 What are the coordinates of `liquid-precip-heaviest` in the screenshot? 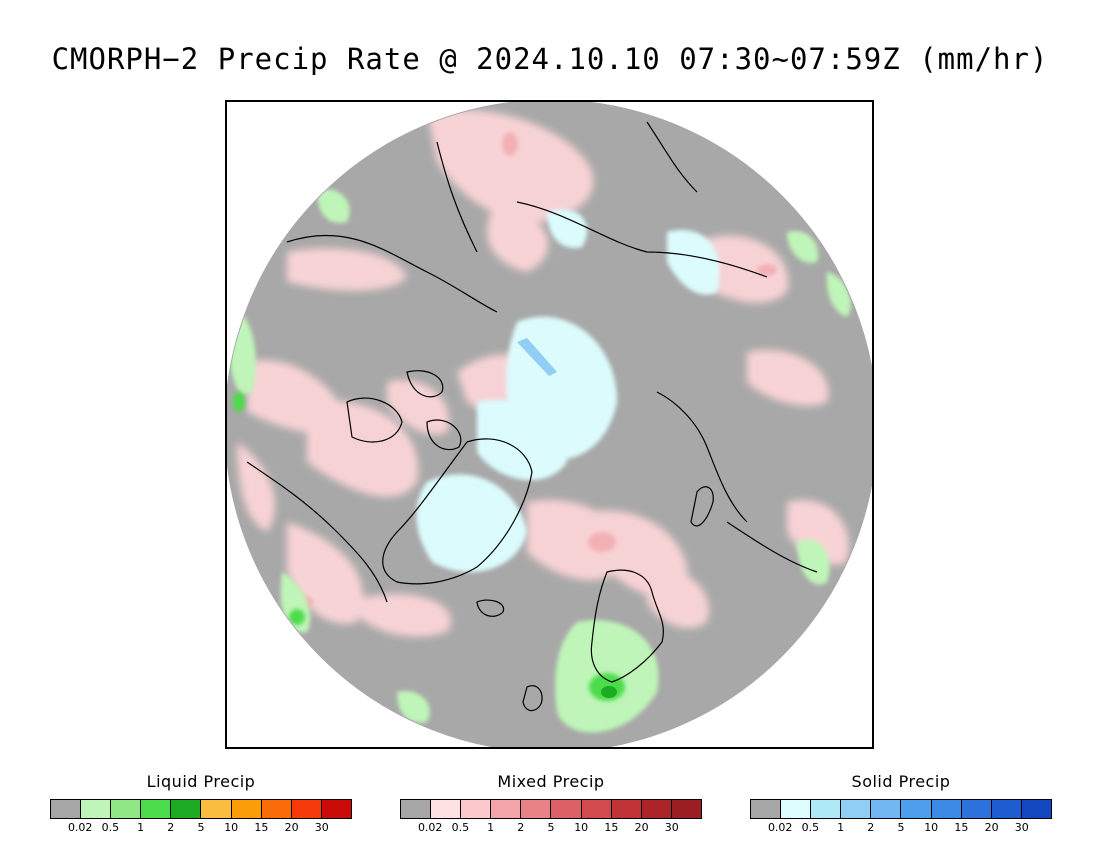 It's located at (609, 692).